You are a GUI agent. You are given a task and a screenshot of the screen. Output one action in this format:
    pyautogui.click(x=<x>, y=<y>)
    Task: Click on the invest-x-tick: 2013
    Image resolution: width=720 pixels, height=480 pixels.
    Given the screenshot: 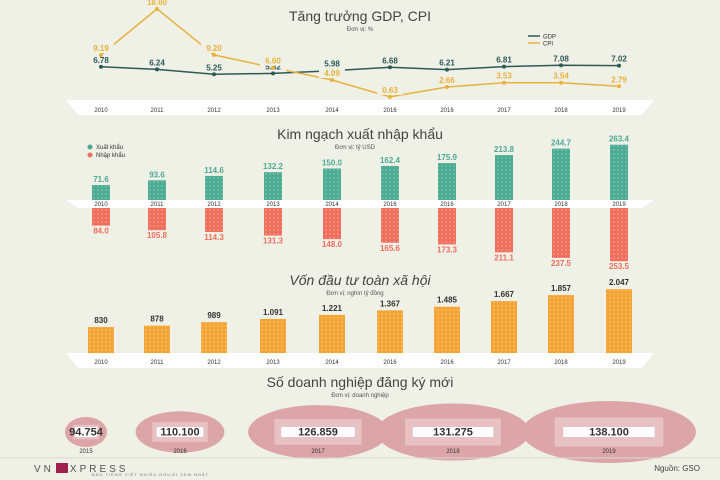 What is the action you would take?
    pyautogui.click(x=273, y=363)
    